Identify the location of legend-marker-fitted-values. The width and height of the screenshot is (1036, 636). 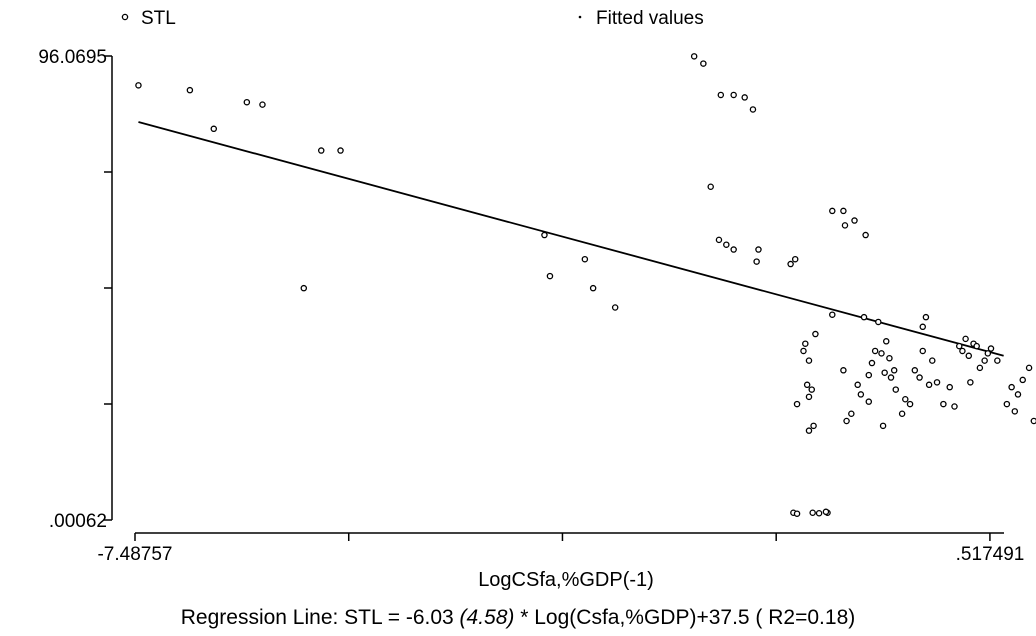
(580, 17).